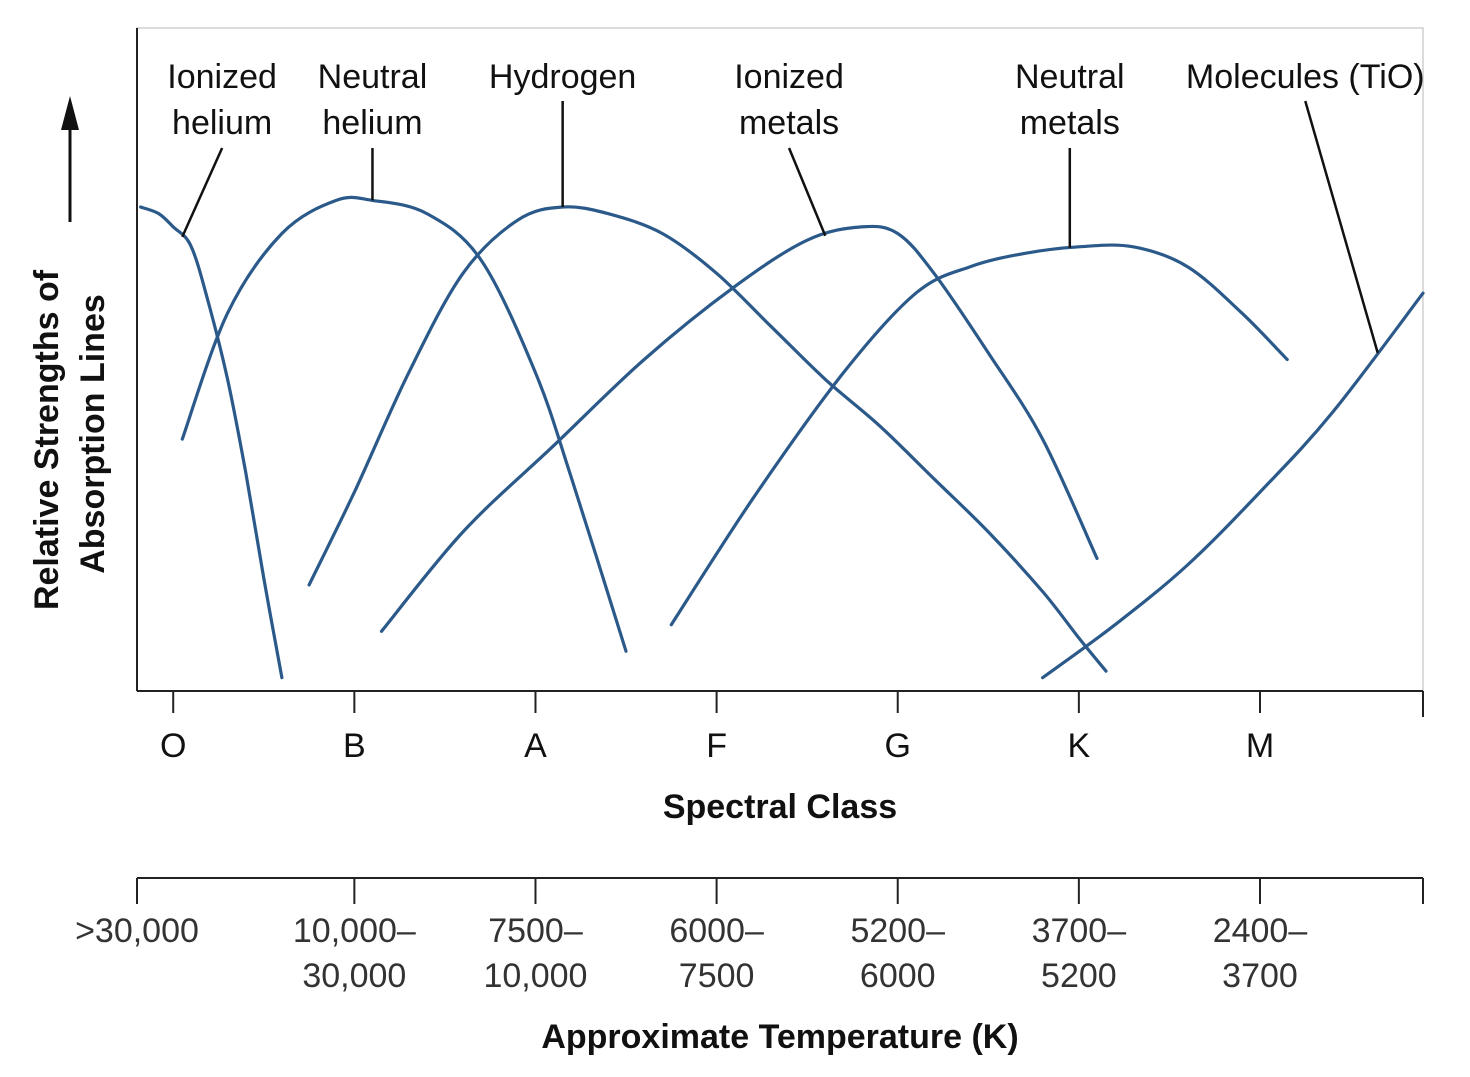 This screenshot has height=1077, width=1470. Describe the element at coordinates (779, 1037) in the screenshot. I see `temperature-axis-title: Approximate Temperature (K)` at that location.